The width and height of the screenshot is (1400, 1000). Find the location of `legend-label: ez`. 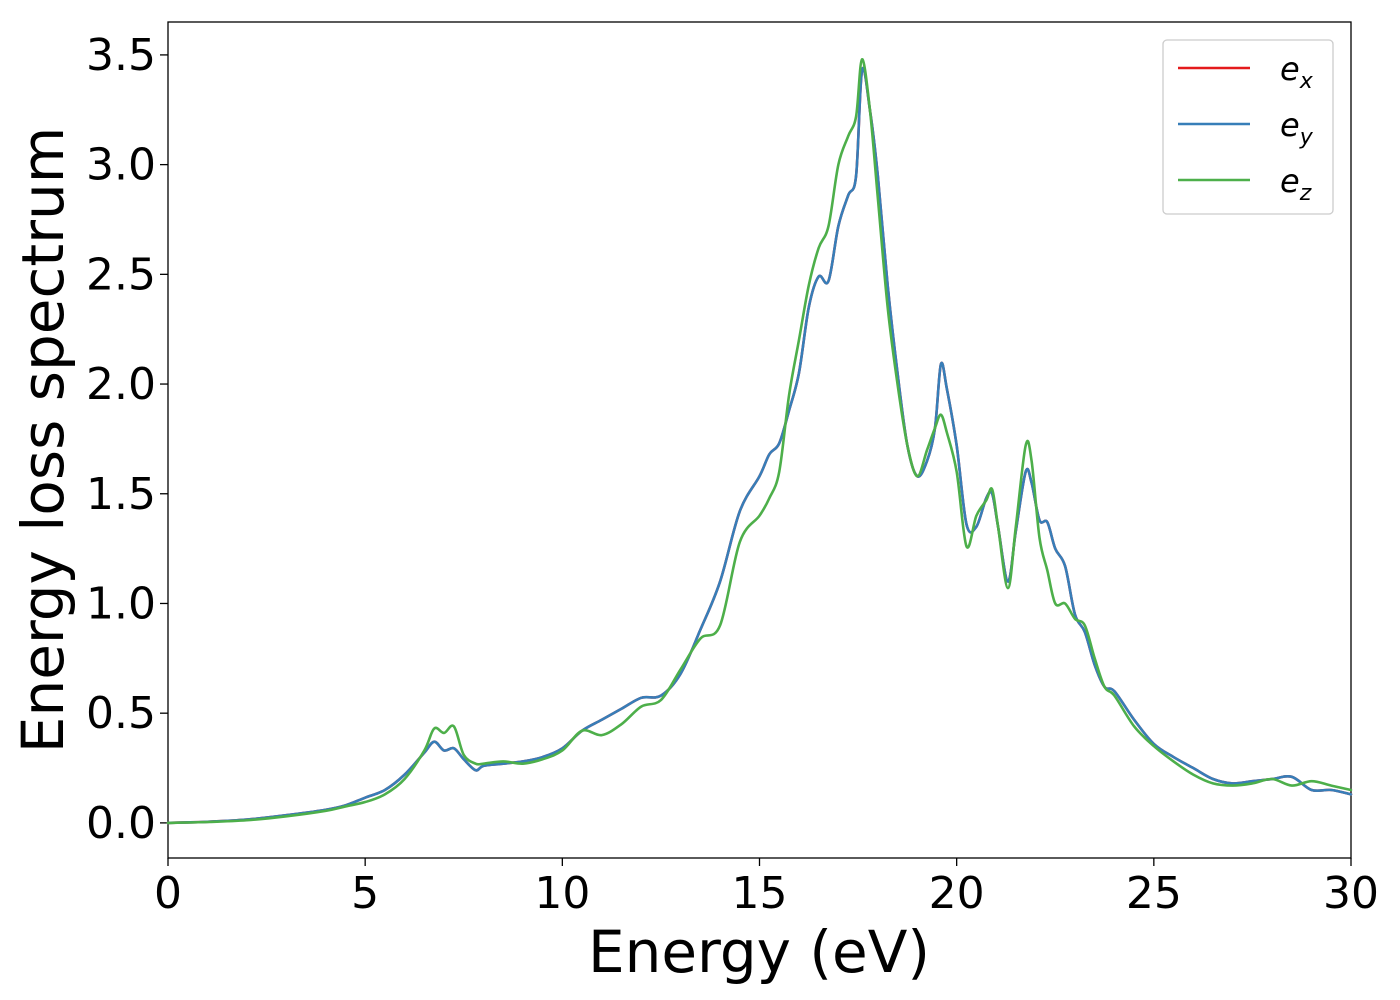

legend-label: ez is located at coordinates (1296, 184).